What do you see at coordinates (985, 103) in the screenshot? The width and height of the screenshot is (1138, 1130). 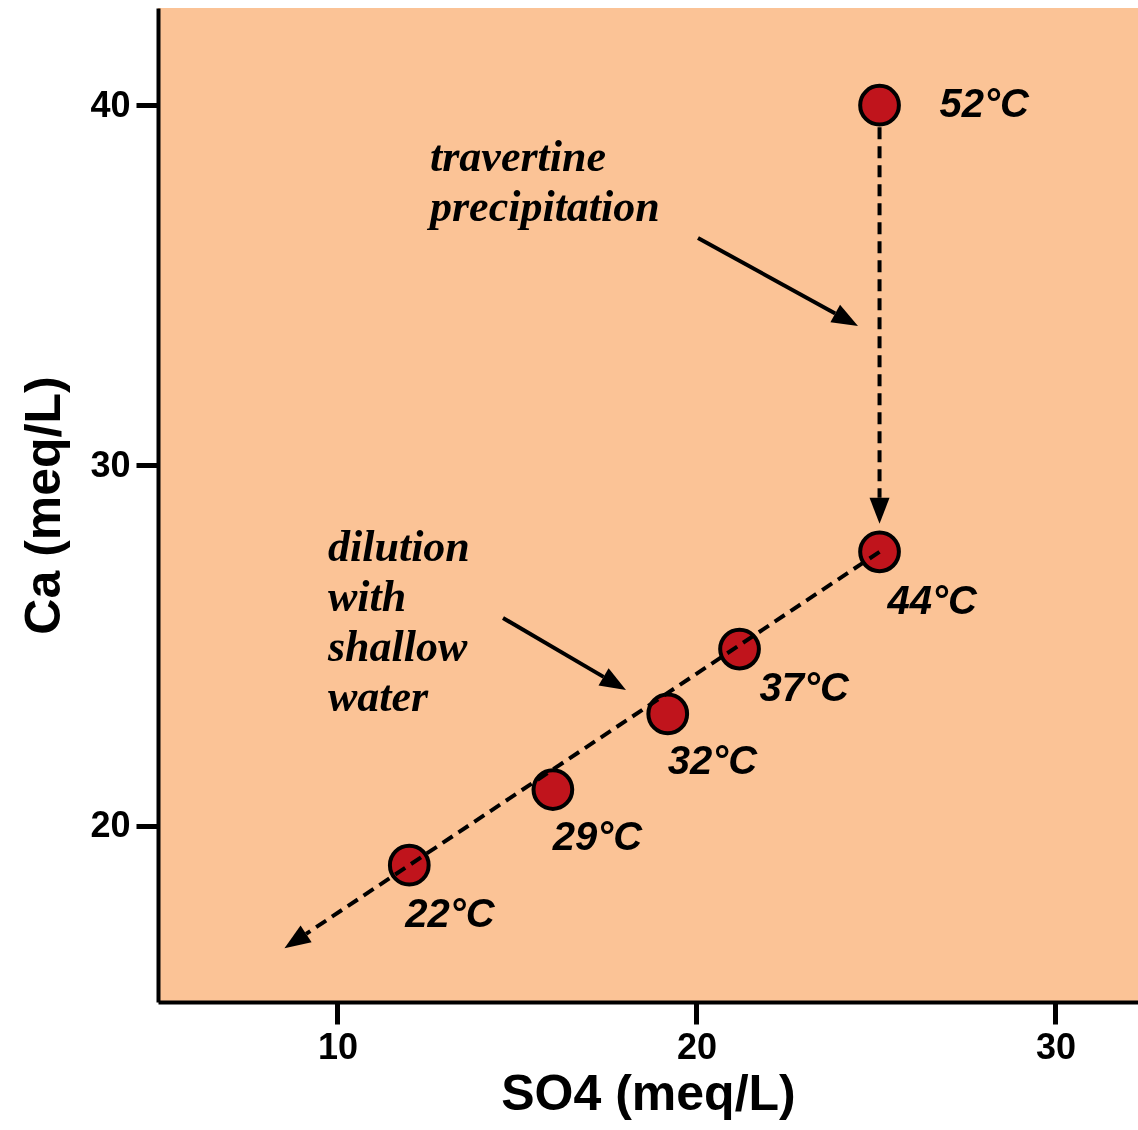 I see `annotation: 52°C` at bounding box center [985, 103].